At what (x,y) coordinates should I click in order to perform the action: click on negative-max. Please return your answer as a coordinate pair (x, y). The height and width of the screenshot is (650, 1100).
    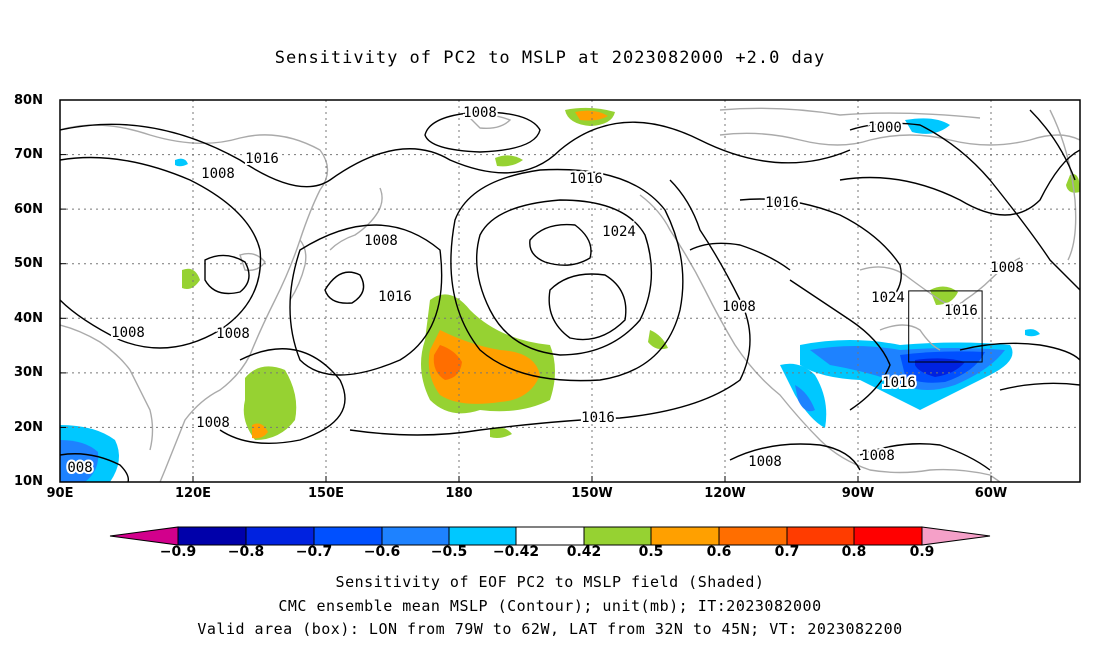
    Looking at the image, I should click on (940, 367).